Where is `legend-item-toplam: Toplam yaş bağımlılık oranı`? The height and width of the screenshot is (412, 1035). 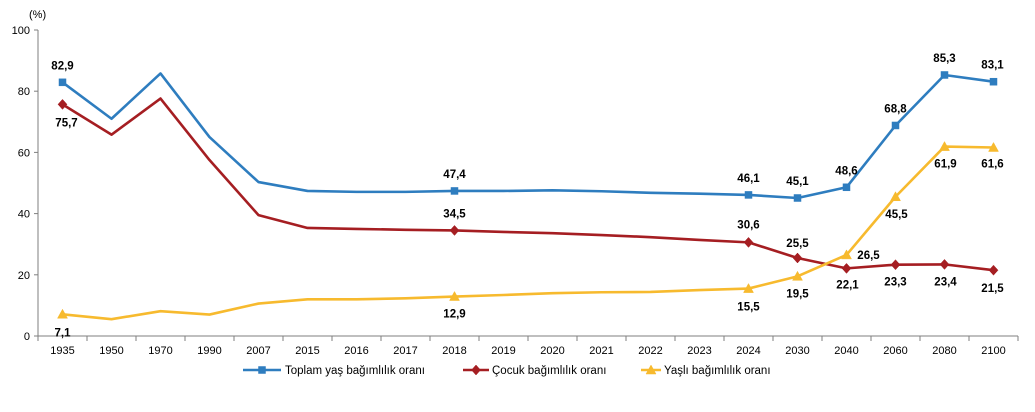
legend-item-toplam: Toplam yaş bağımlılık oranı is located at coordinates (334, 371).